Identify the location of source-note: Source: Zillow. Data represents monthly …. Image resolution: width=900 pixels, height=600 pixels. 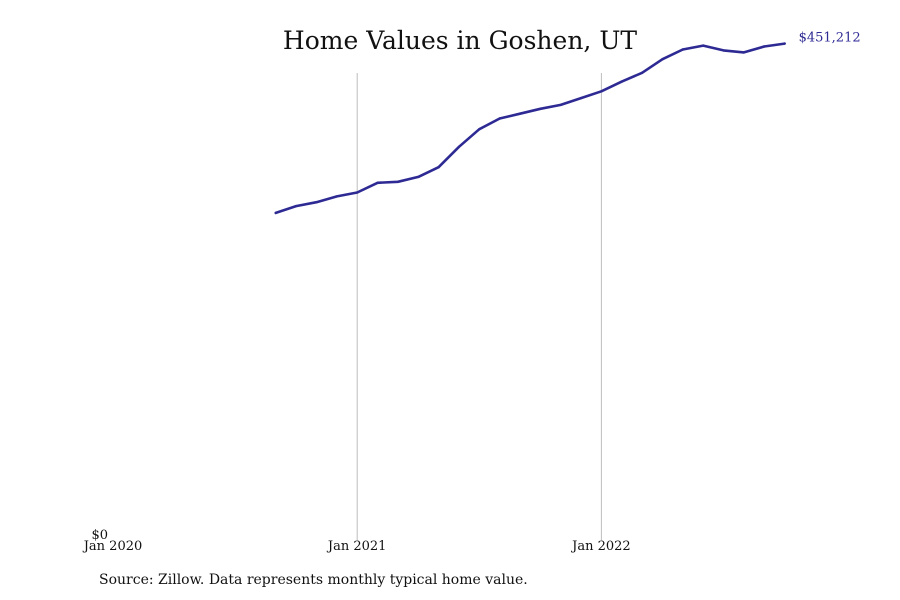
(313, 580).